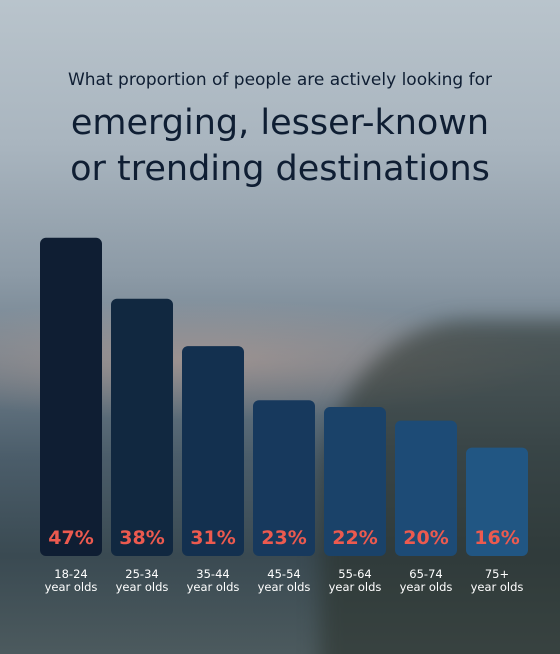 The image size is (560, 654). What do you see at coordinates (283, 538) in the screenshot?
I see `value-label: 23%` at bounding box center [283, 538].